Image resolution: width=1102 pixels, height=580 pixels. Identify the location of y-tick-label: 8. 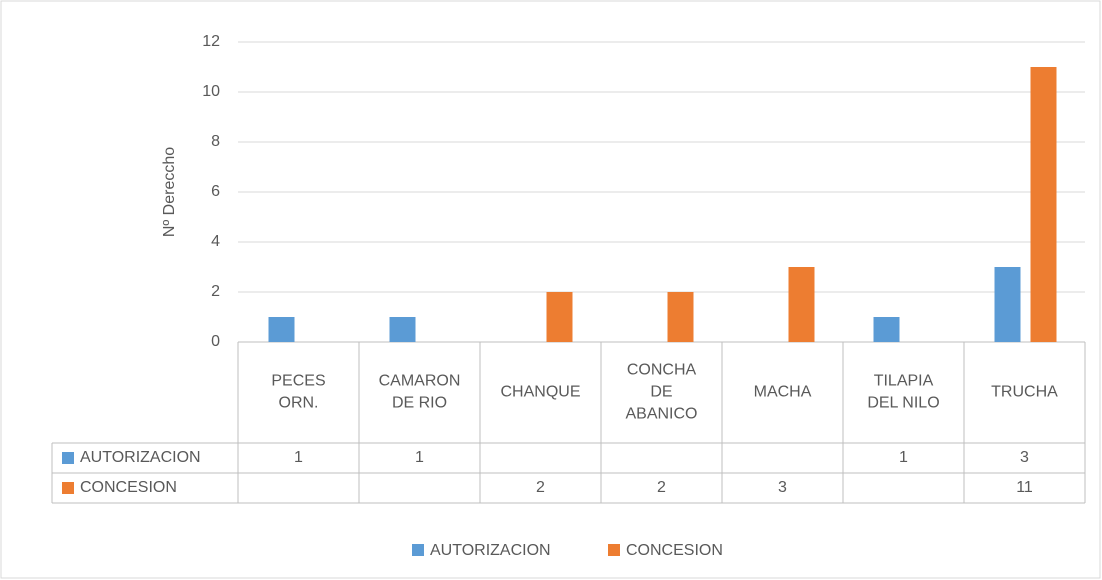
(215, 141).